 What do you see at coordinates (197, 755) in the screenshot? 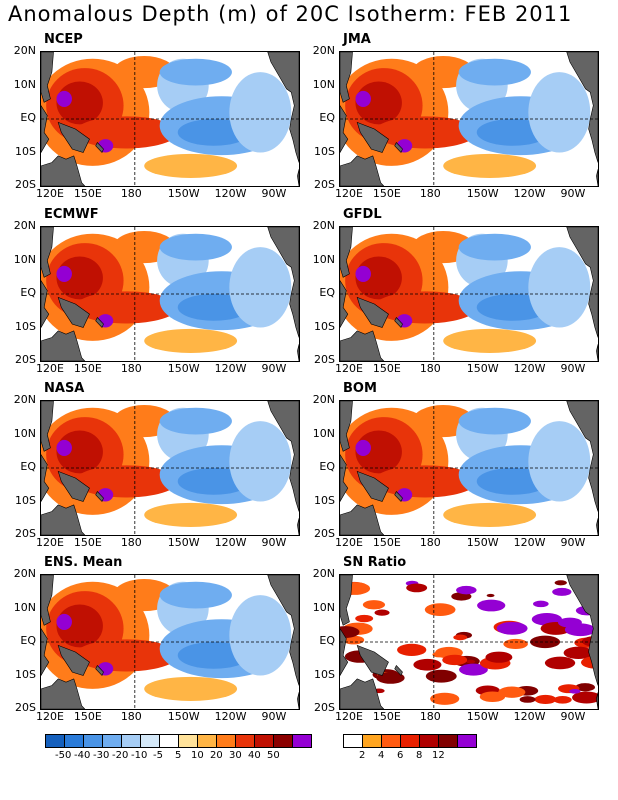
I see `colorbar-label: 10` at bounding box center [197, 755].